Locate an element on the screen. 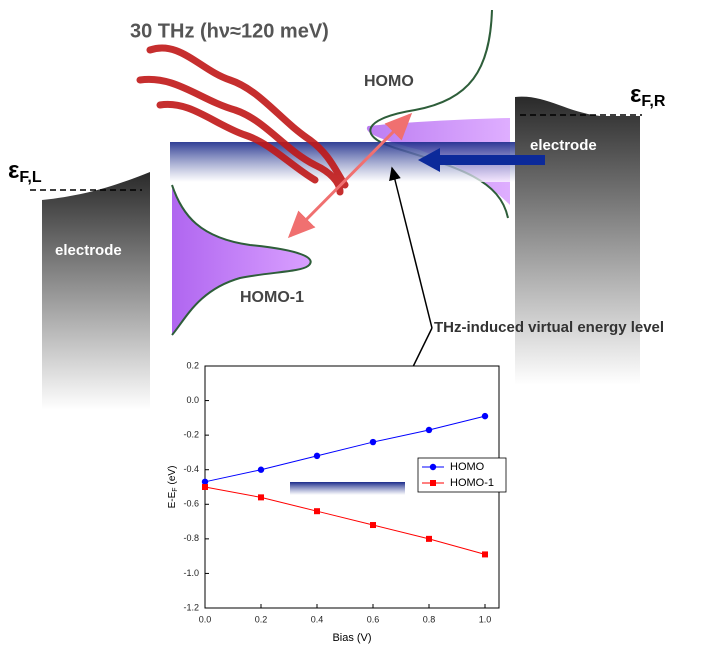 Image resolution: width=714 pixels, height=650 pixels. homo1-fill is located at coordinates (241, 261).